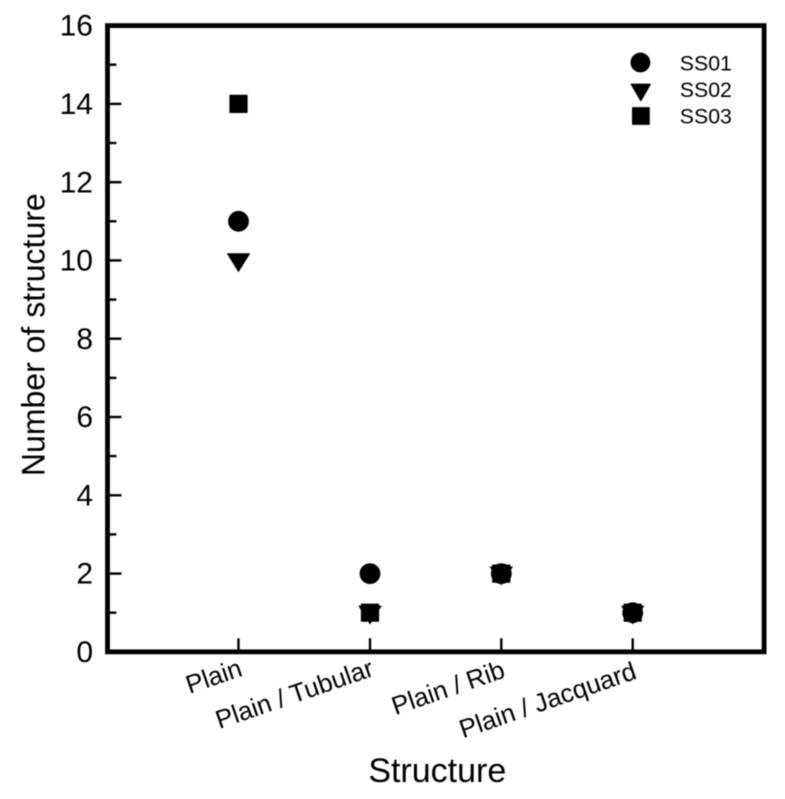  What do you see at coordinates (76, 261) in the screenshot?
I see `svg-text: 10` at bounding box center [76, 261].